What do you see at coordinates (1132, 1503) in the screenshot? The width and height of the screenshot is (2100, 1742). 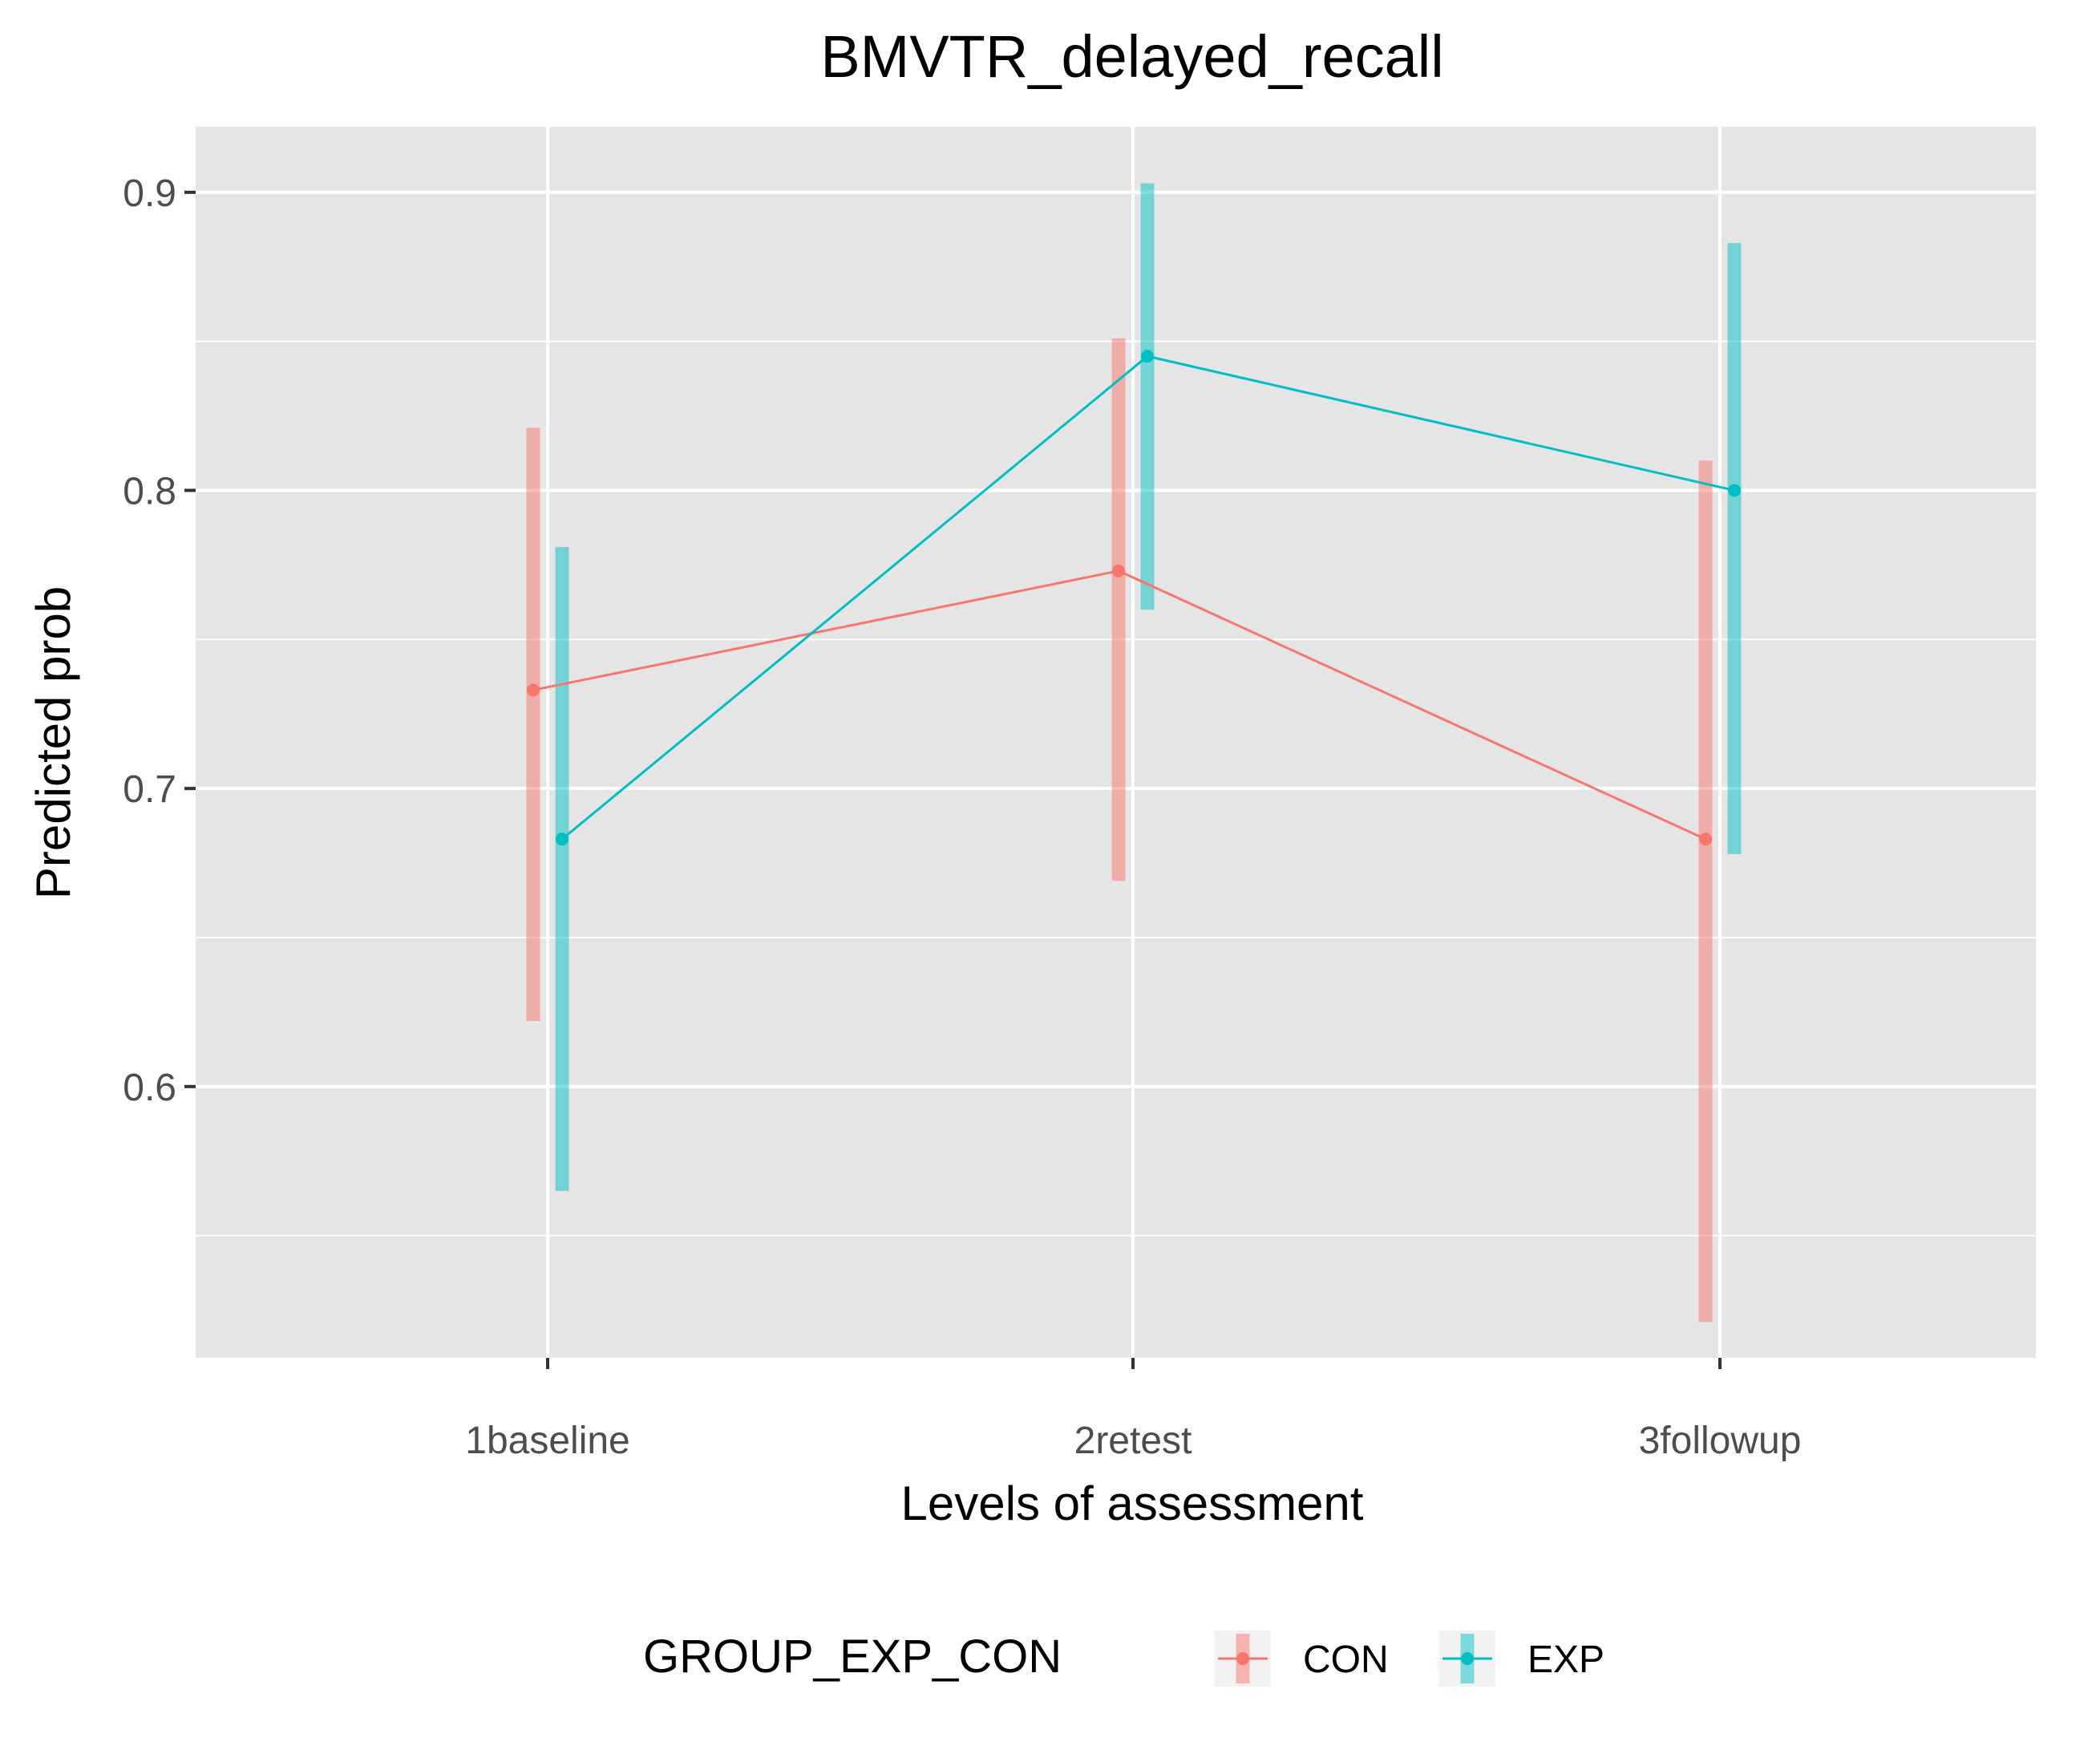 I see `x-axis-title: Levels of assessment` at bounding box center [1132, 1503].